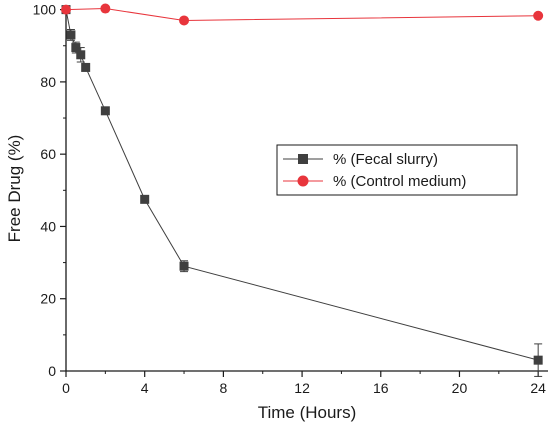 Image resolution: width=550 pixels, height=430 pixels. What do you see at coordinates (45, 10) in the screenshot?
I see `y-tick-label: 100` at bounding box center [45, 10].